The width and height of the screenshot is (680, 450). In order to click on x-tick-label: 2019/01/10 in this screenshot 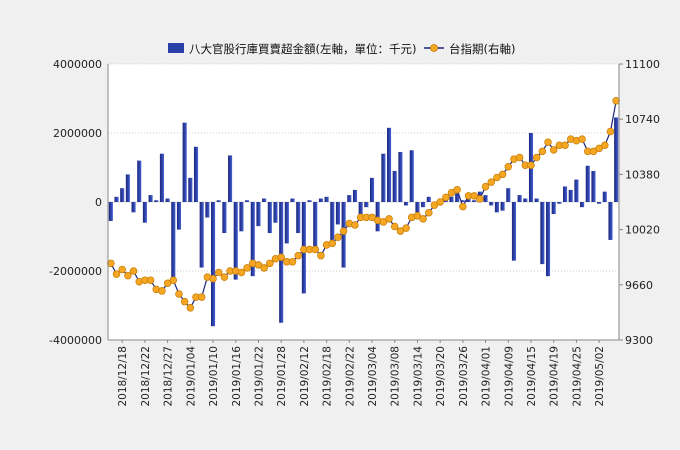, I will do `click(214, 376)`.